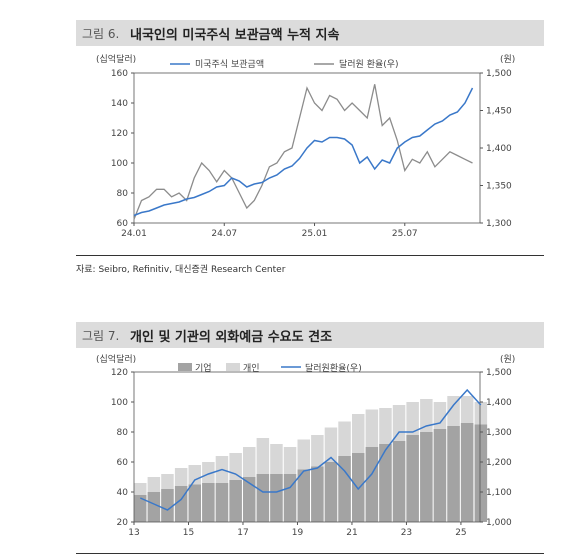 The width and height of the screenshot is (584, 560). Describe the element at coordinates (507, 59) in the screenshot. I see `fig6-y-unit-right: (원)` at that location.